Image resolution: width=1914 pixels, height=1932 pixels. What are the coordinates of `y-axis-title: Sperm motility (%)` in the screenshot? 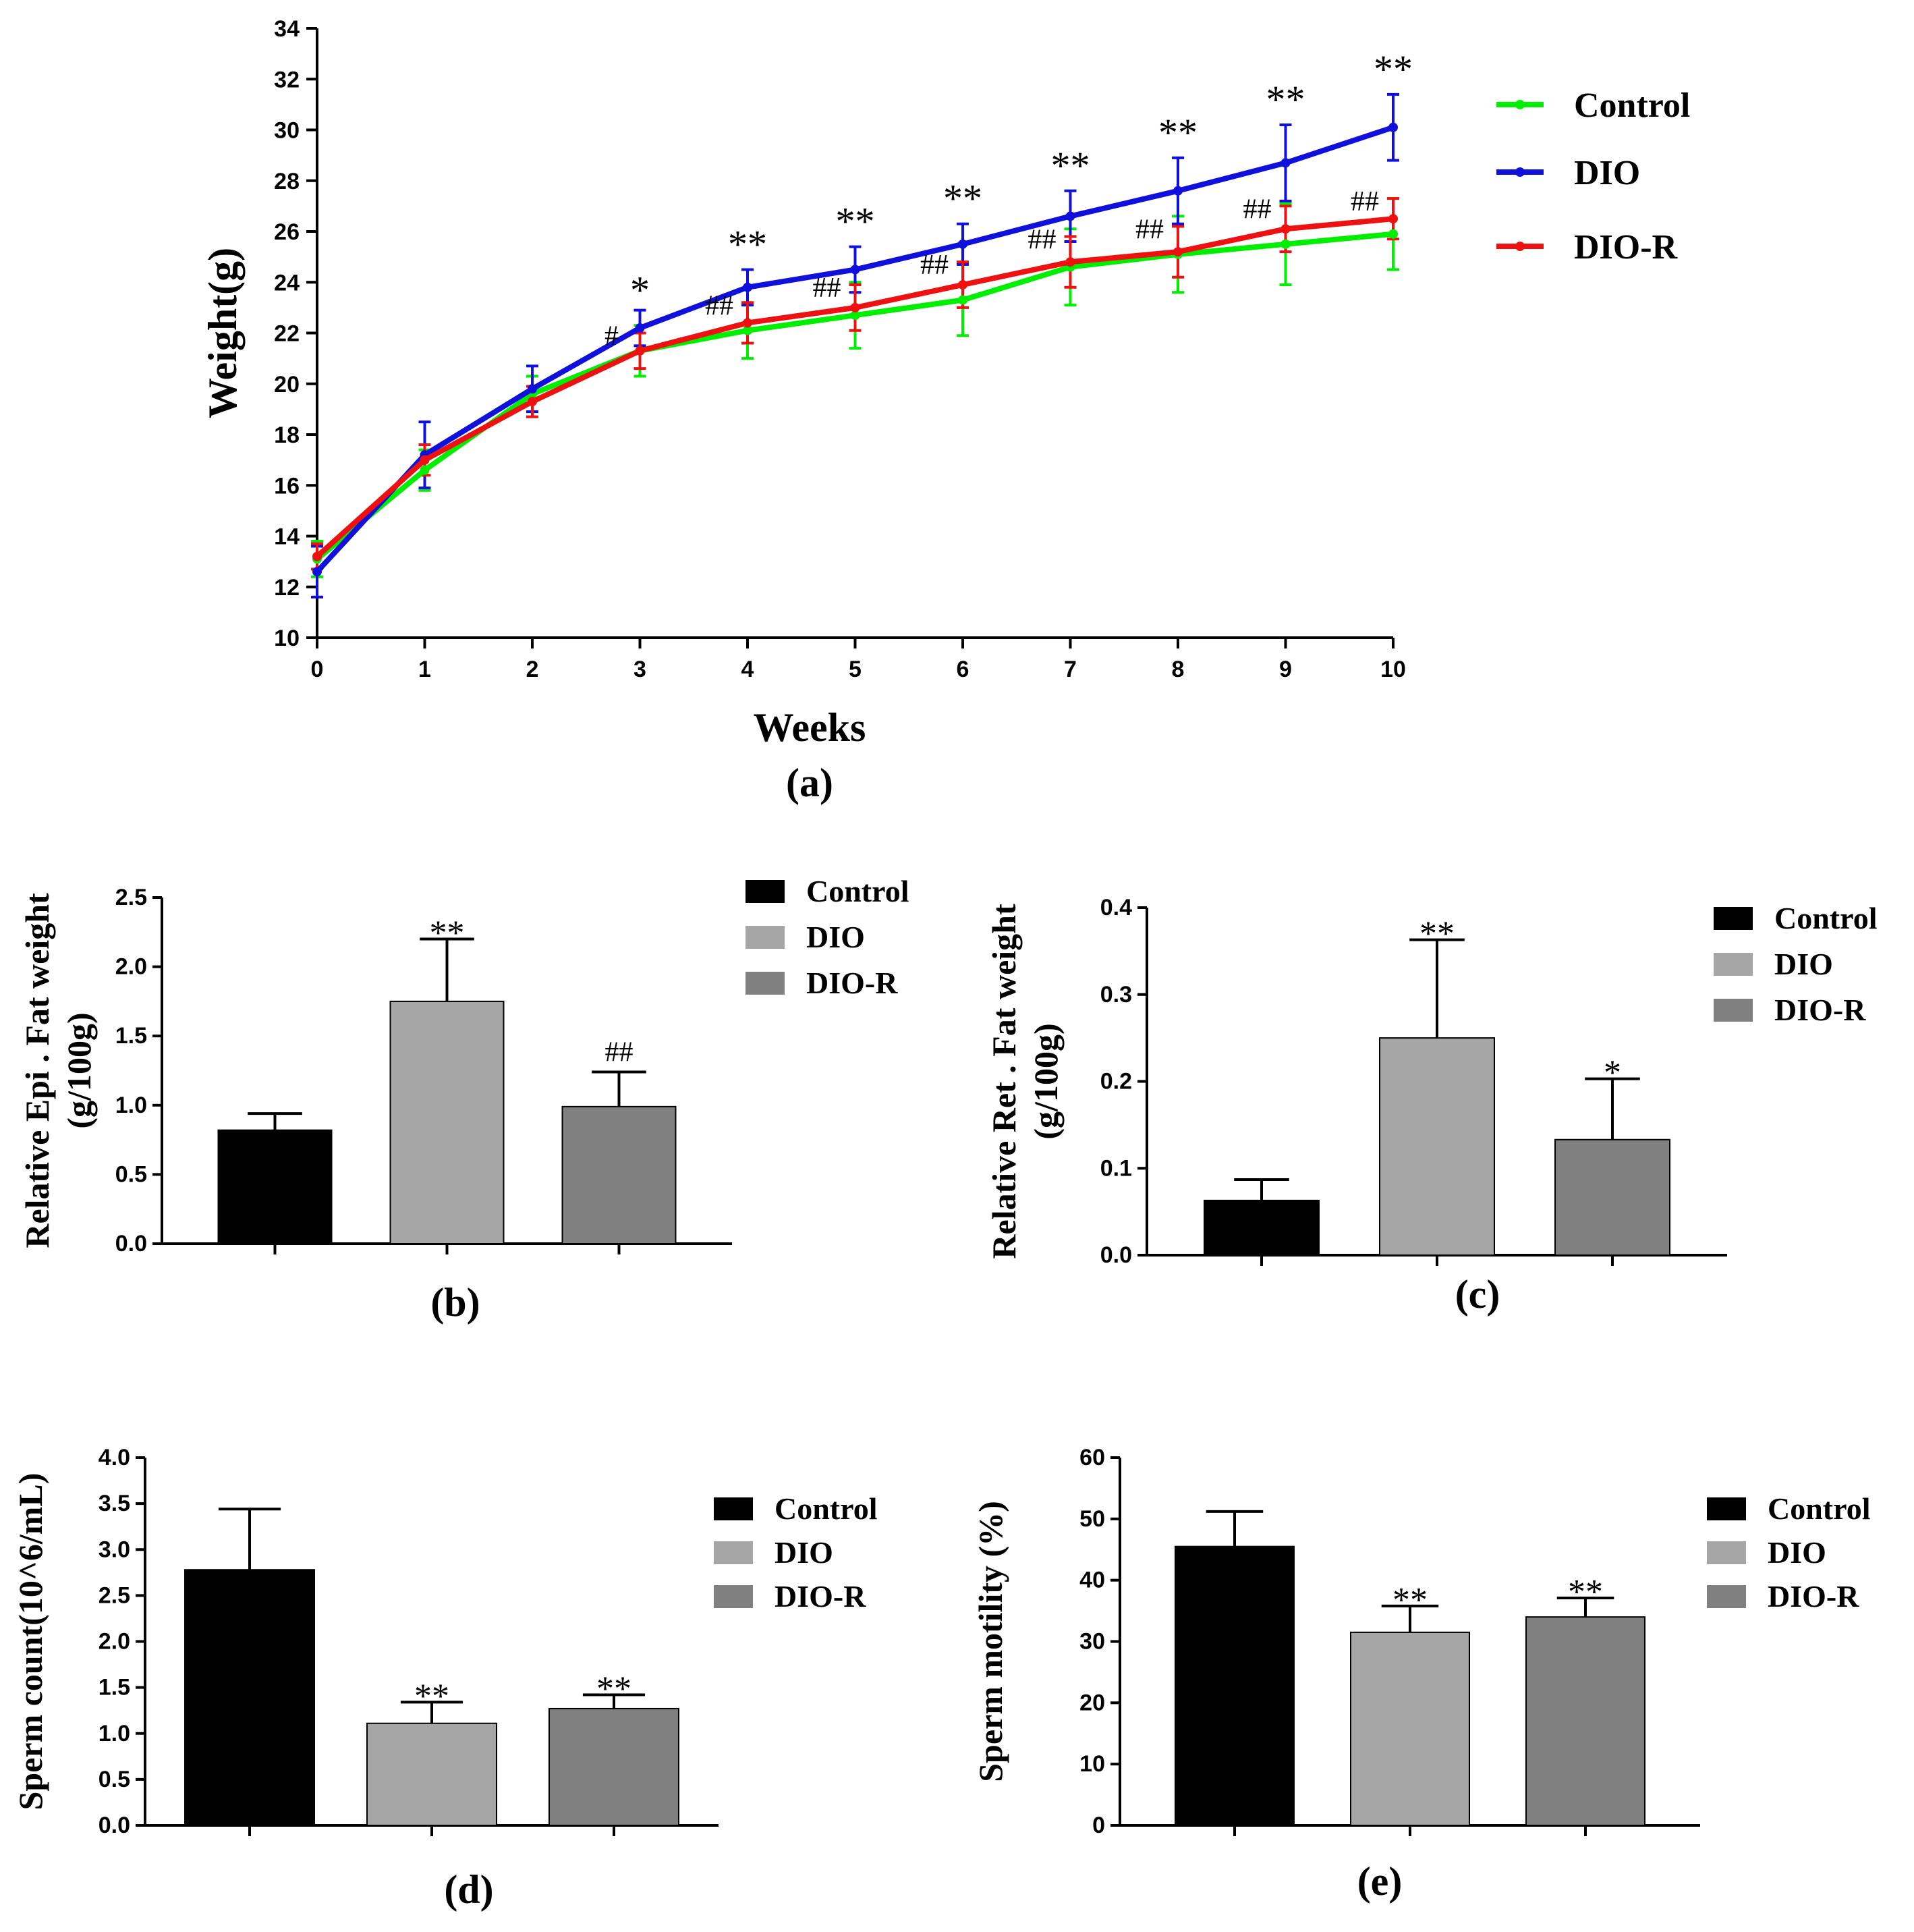 It's located at (991, 1641).